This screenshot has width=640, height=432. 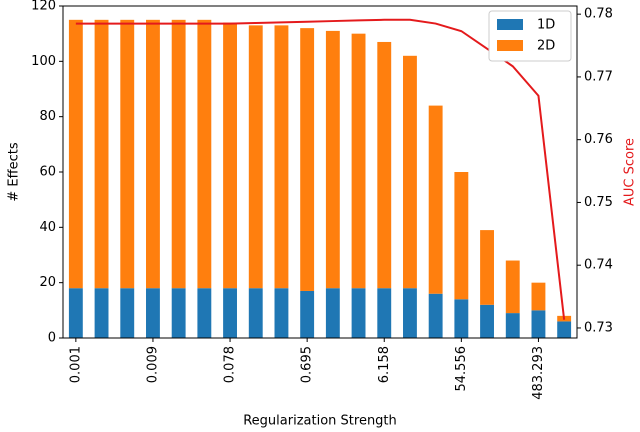 What do you see at coordinates (320, 421) in the screenshot?
I see `x-axis-label: Regularization Strength` at bounding box center [320, 421].